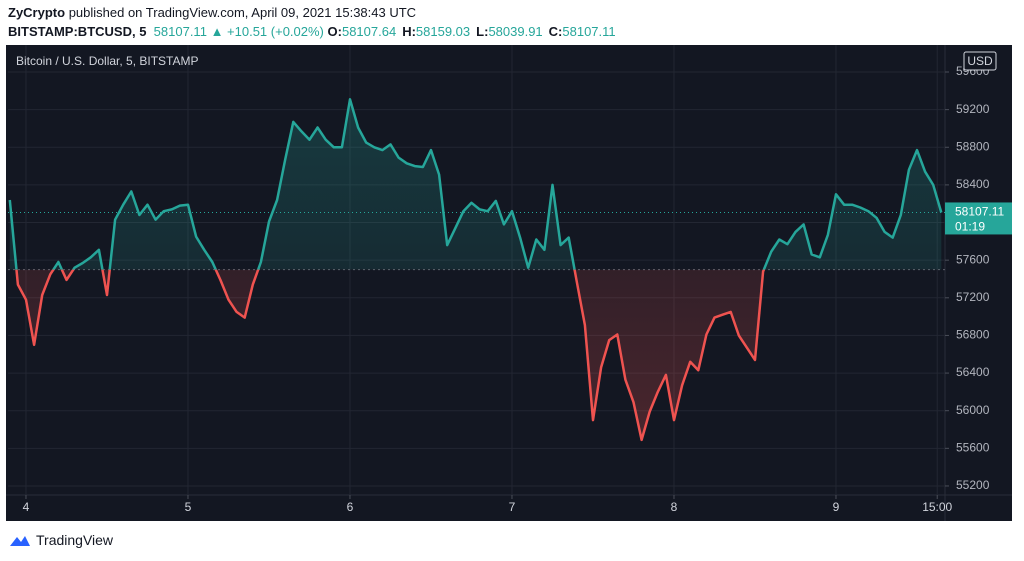 The image size is (1024, 561). I want to click on currency-box, so click(980, 61).